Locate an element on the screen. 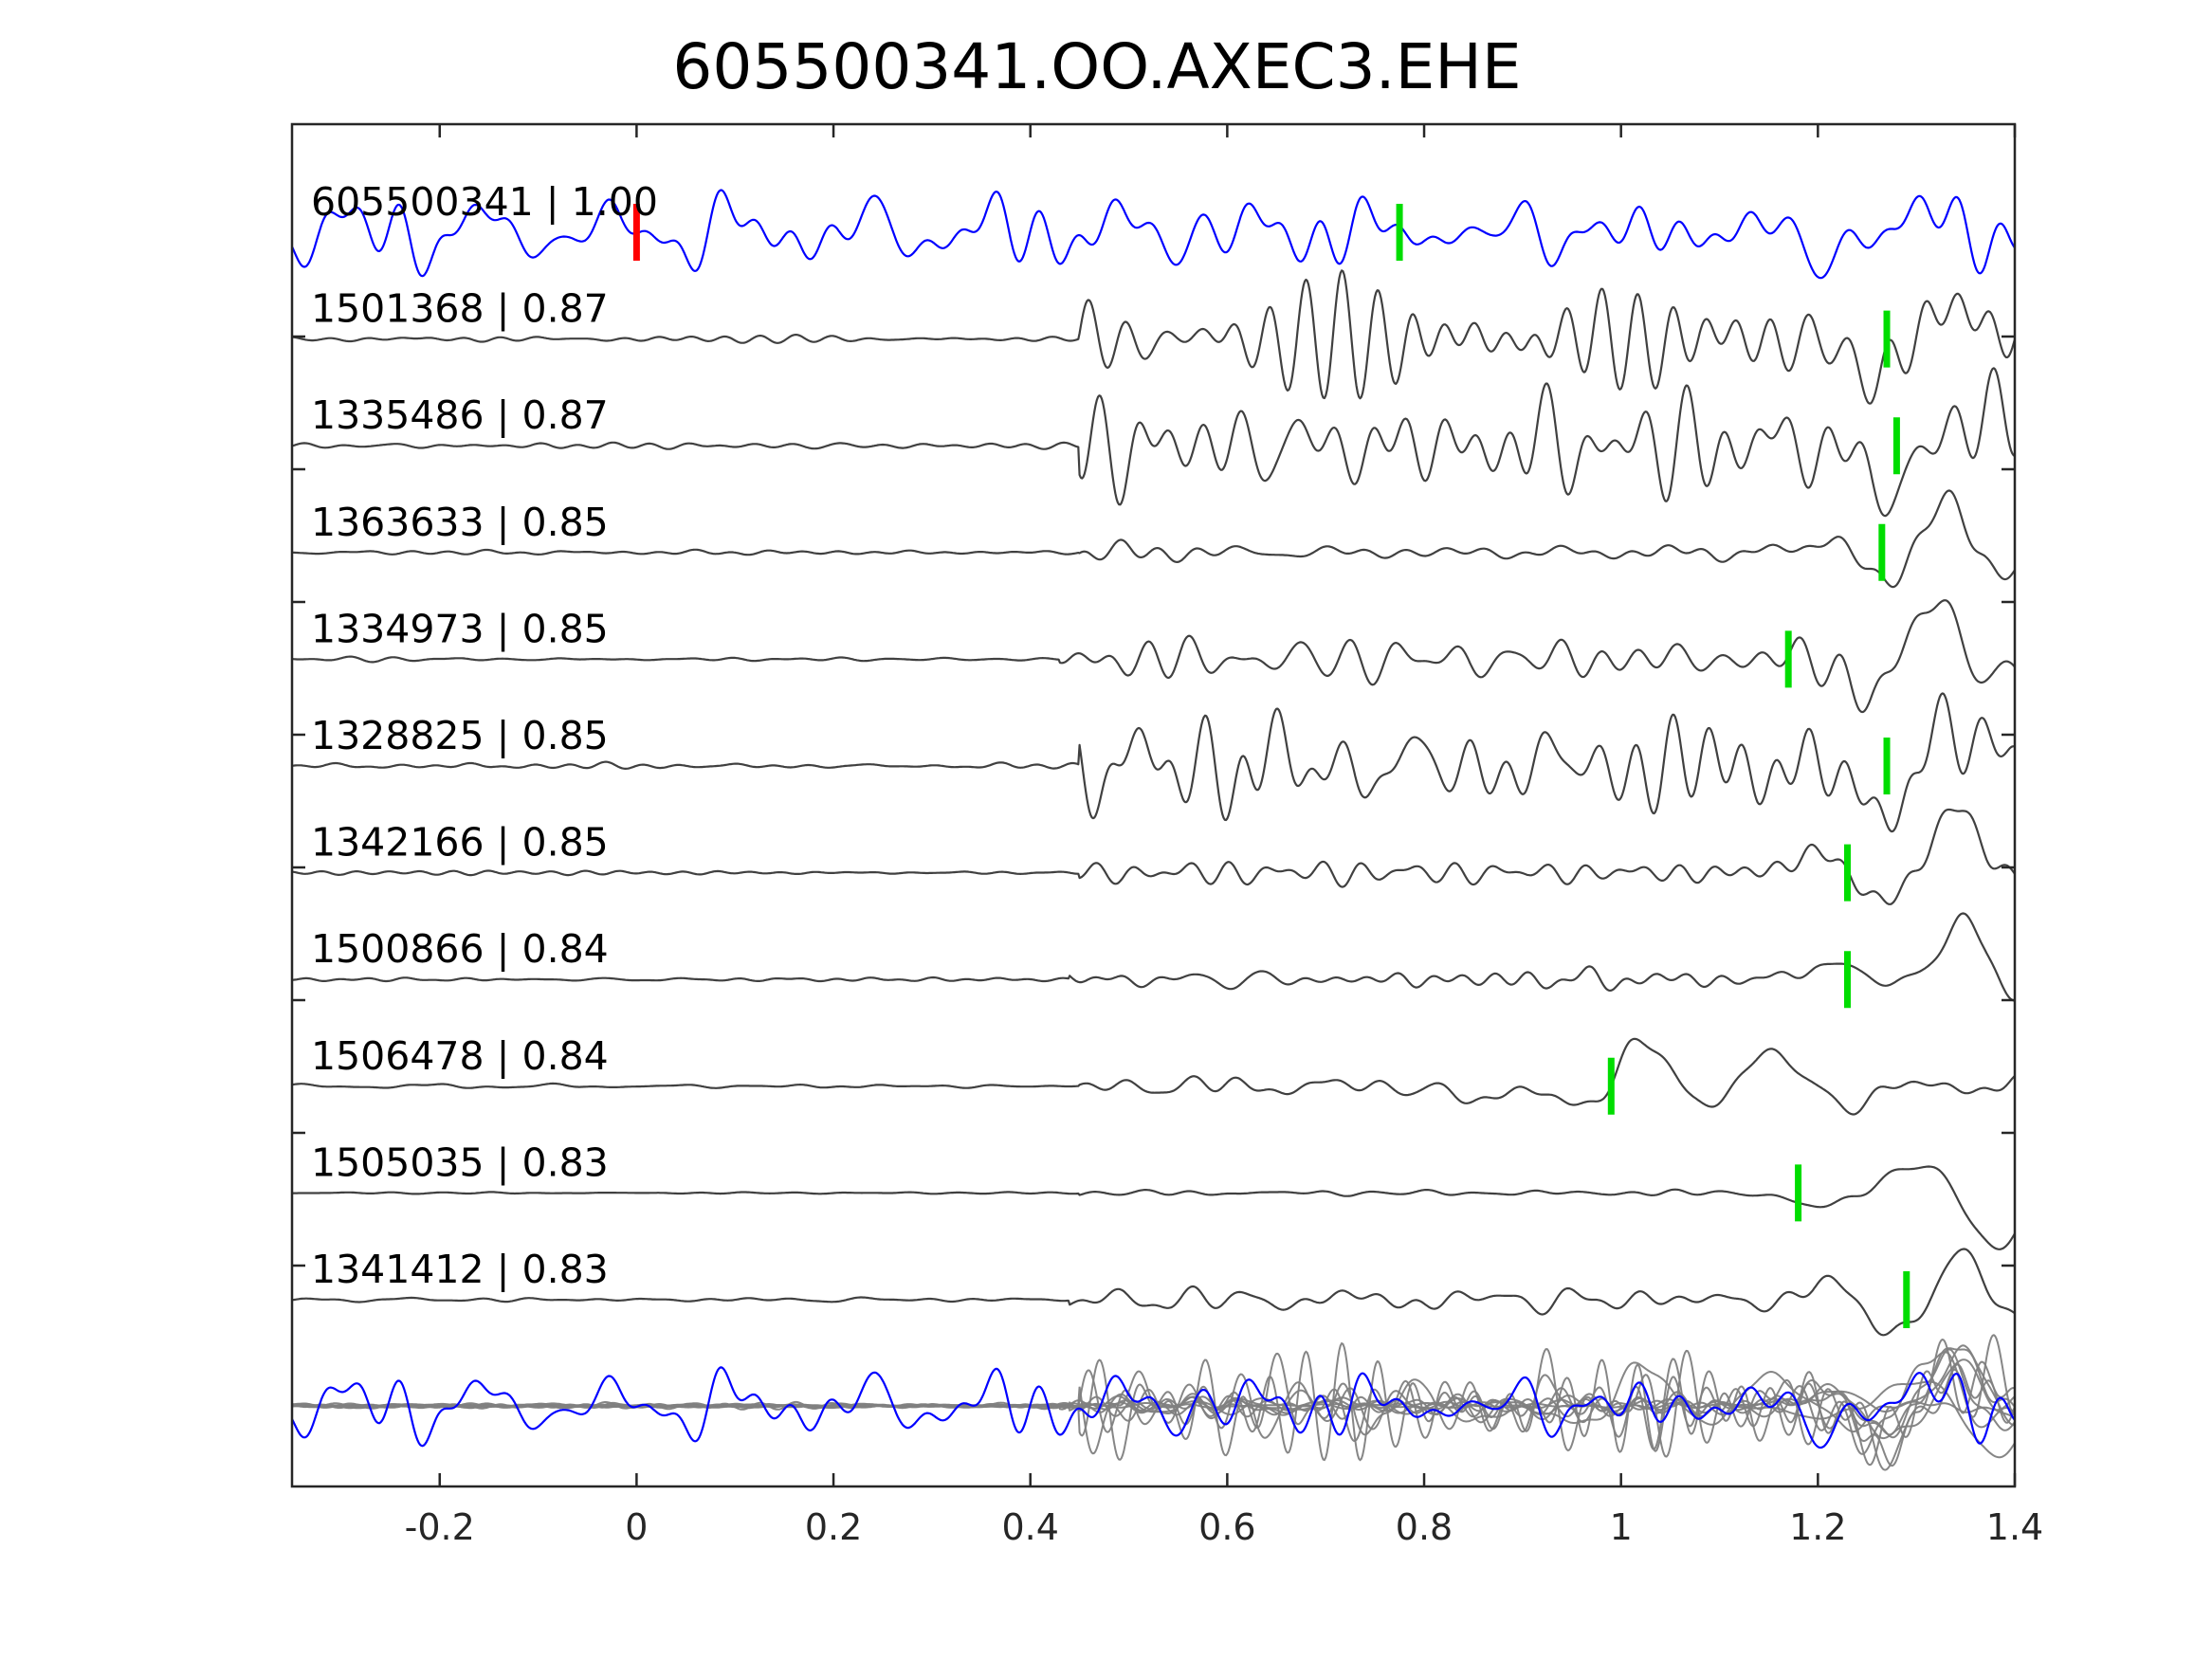 Image resolution: width=2212 pixels, height=1659 pixels. trace-9-label: 1505035 | 0.83 is located at coordinates (460, 1162).